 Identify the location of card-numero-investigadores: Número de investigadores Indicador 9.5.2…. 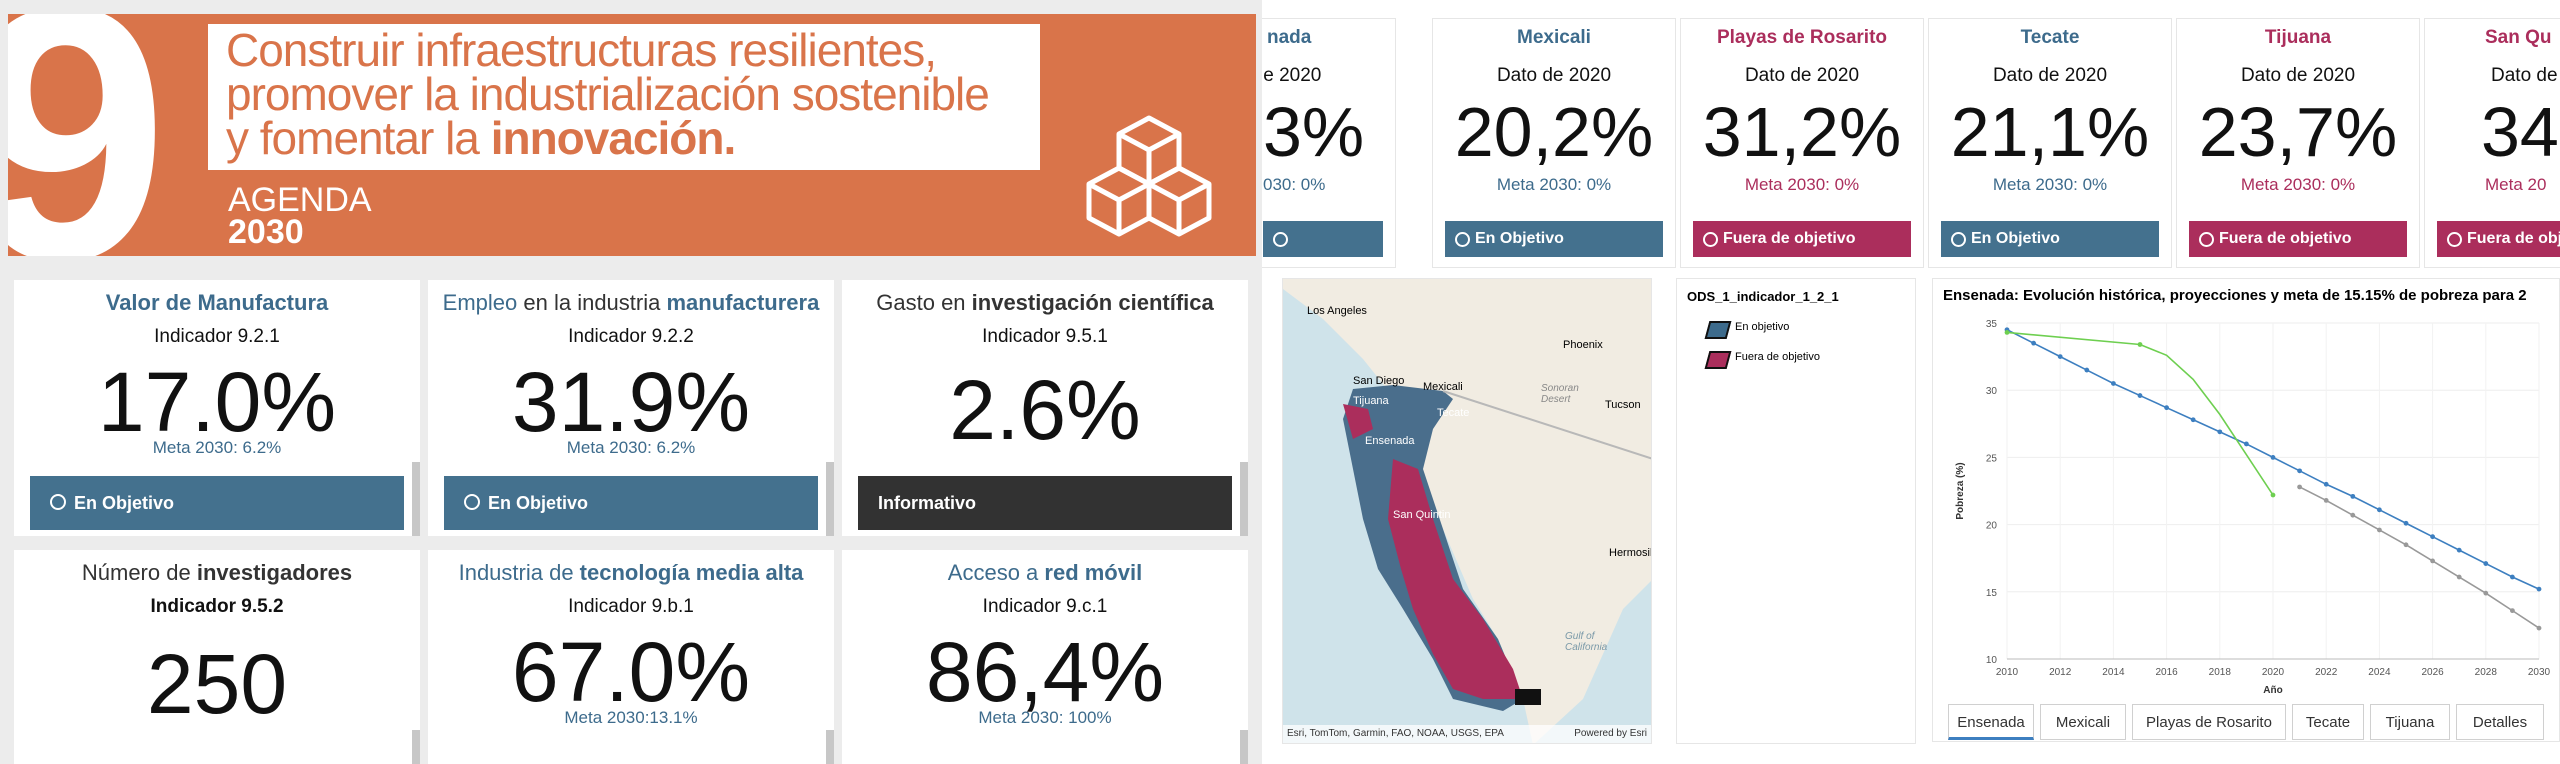
(217, 657).